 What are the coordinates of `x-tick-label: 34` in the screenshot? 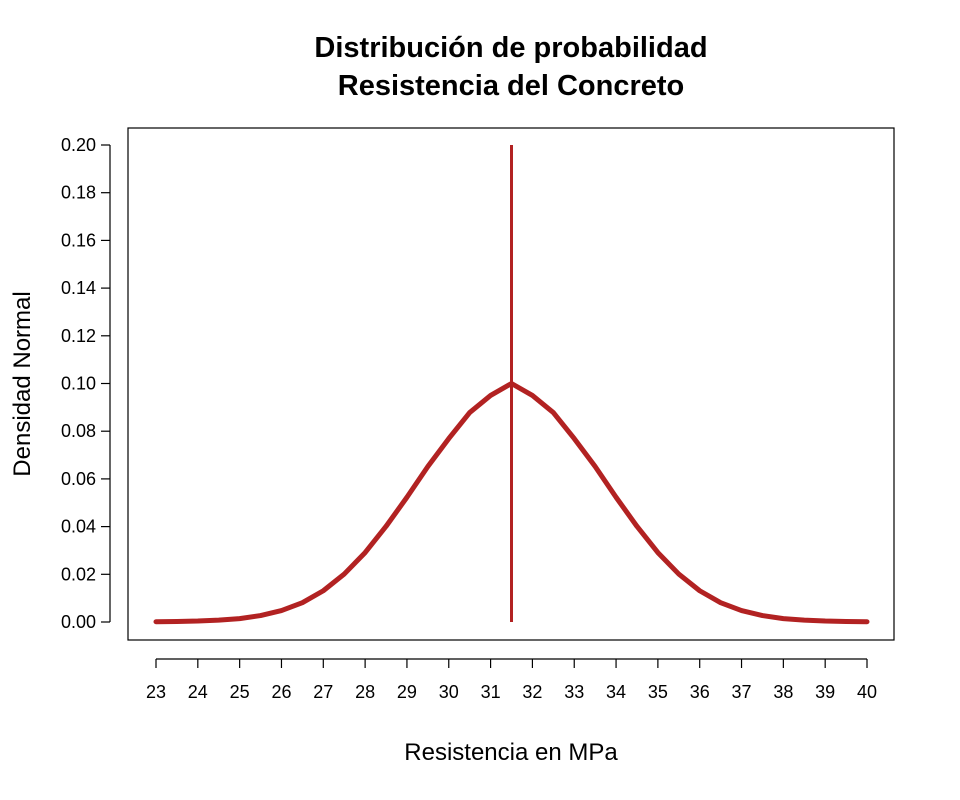 It's located at (616, 692).